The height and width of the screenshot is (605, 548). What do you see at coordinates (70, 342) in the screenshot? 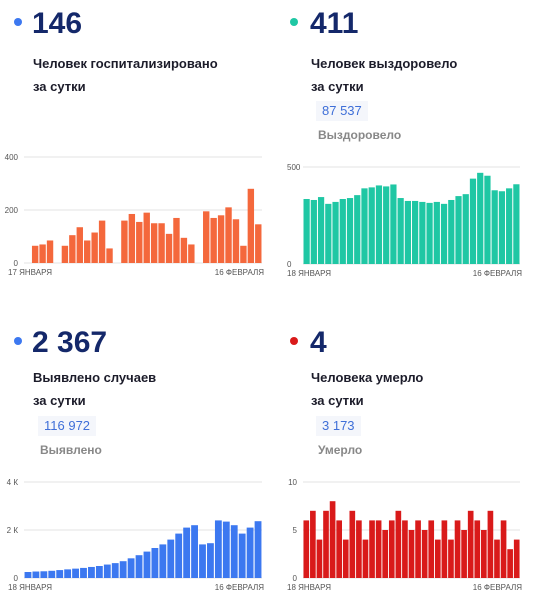
I see `cases-count: 2 367` at bounding box center [70, 342].